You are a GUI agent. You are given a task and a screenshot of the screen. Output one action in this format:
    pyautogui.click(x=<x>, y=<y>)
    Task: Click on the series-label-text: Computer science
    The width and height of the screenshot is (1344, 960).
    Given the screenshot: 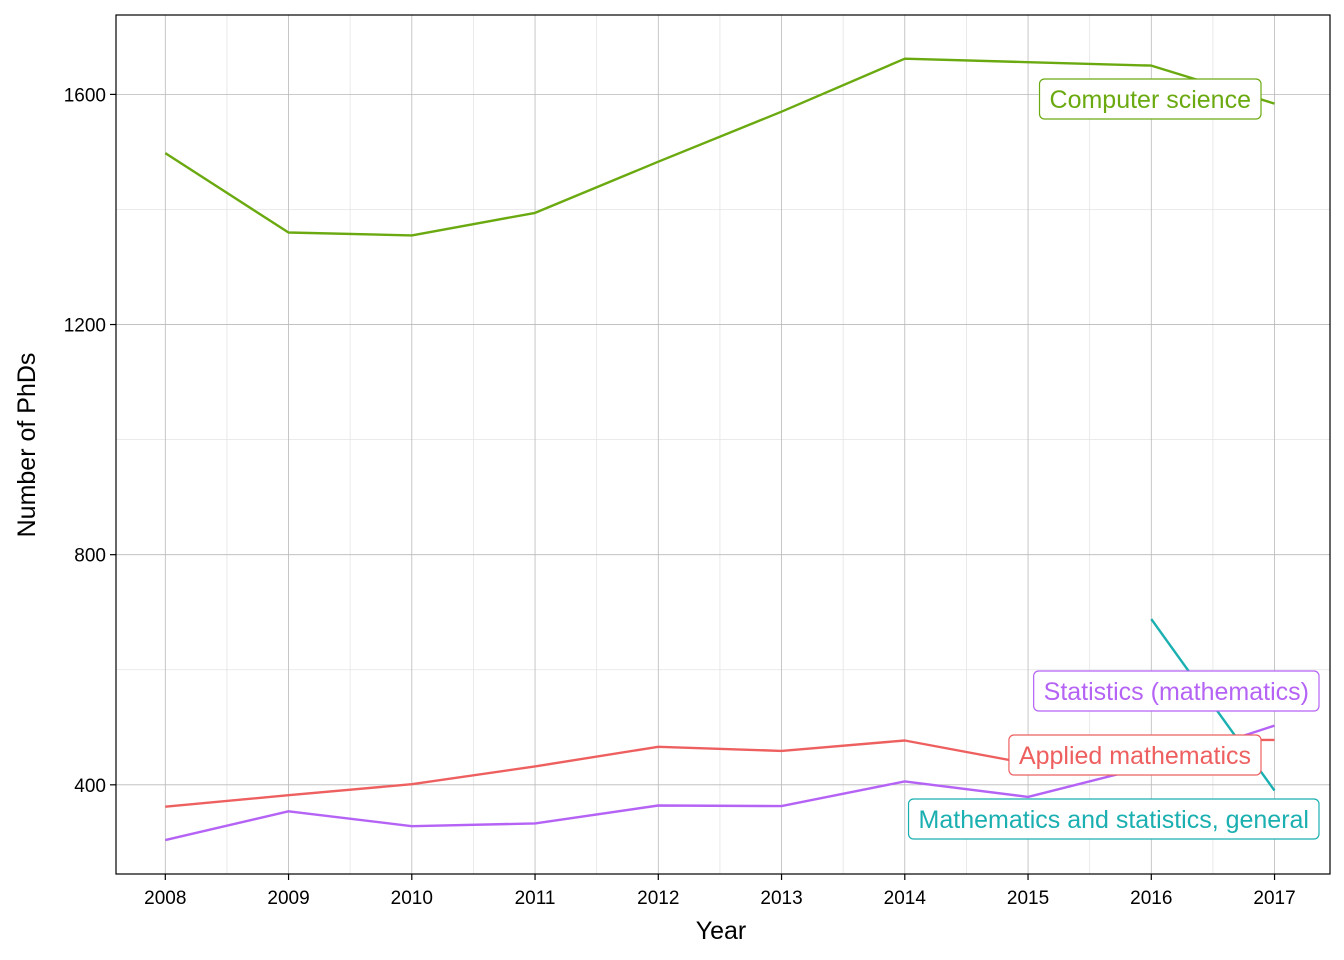 What is the action you would take?
    pyautogui.click(x=1150, y=100)
    